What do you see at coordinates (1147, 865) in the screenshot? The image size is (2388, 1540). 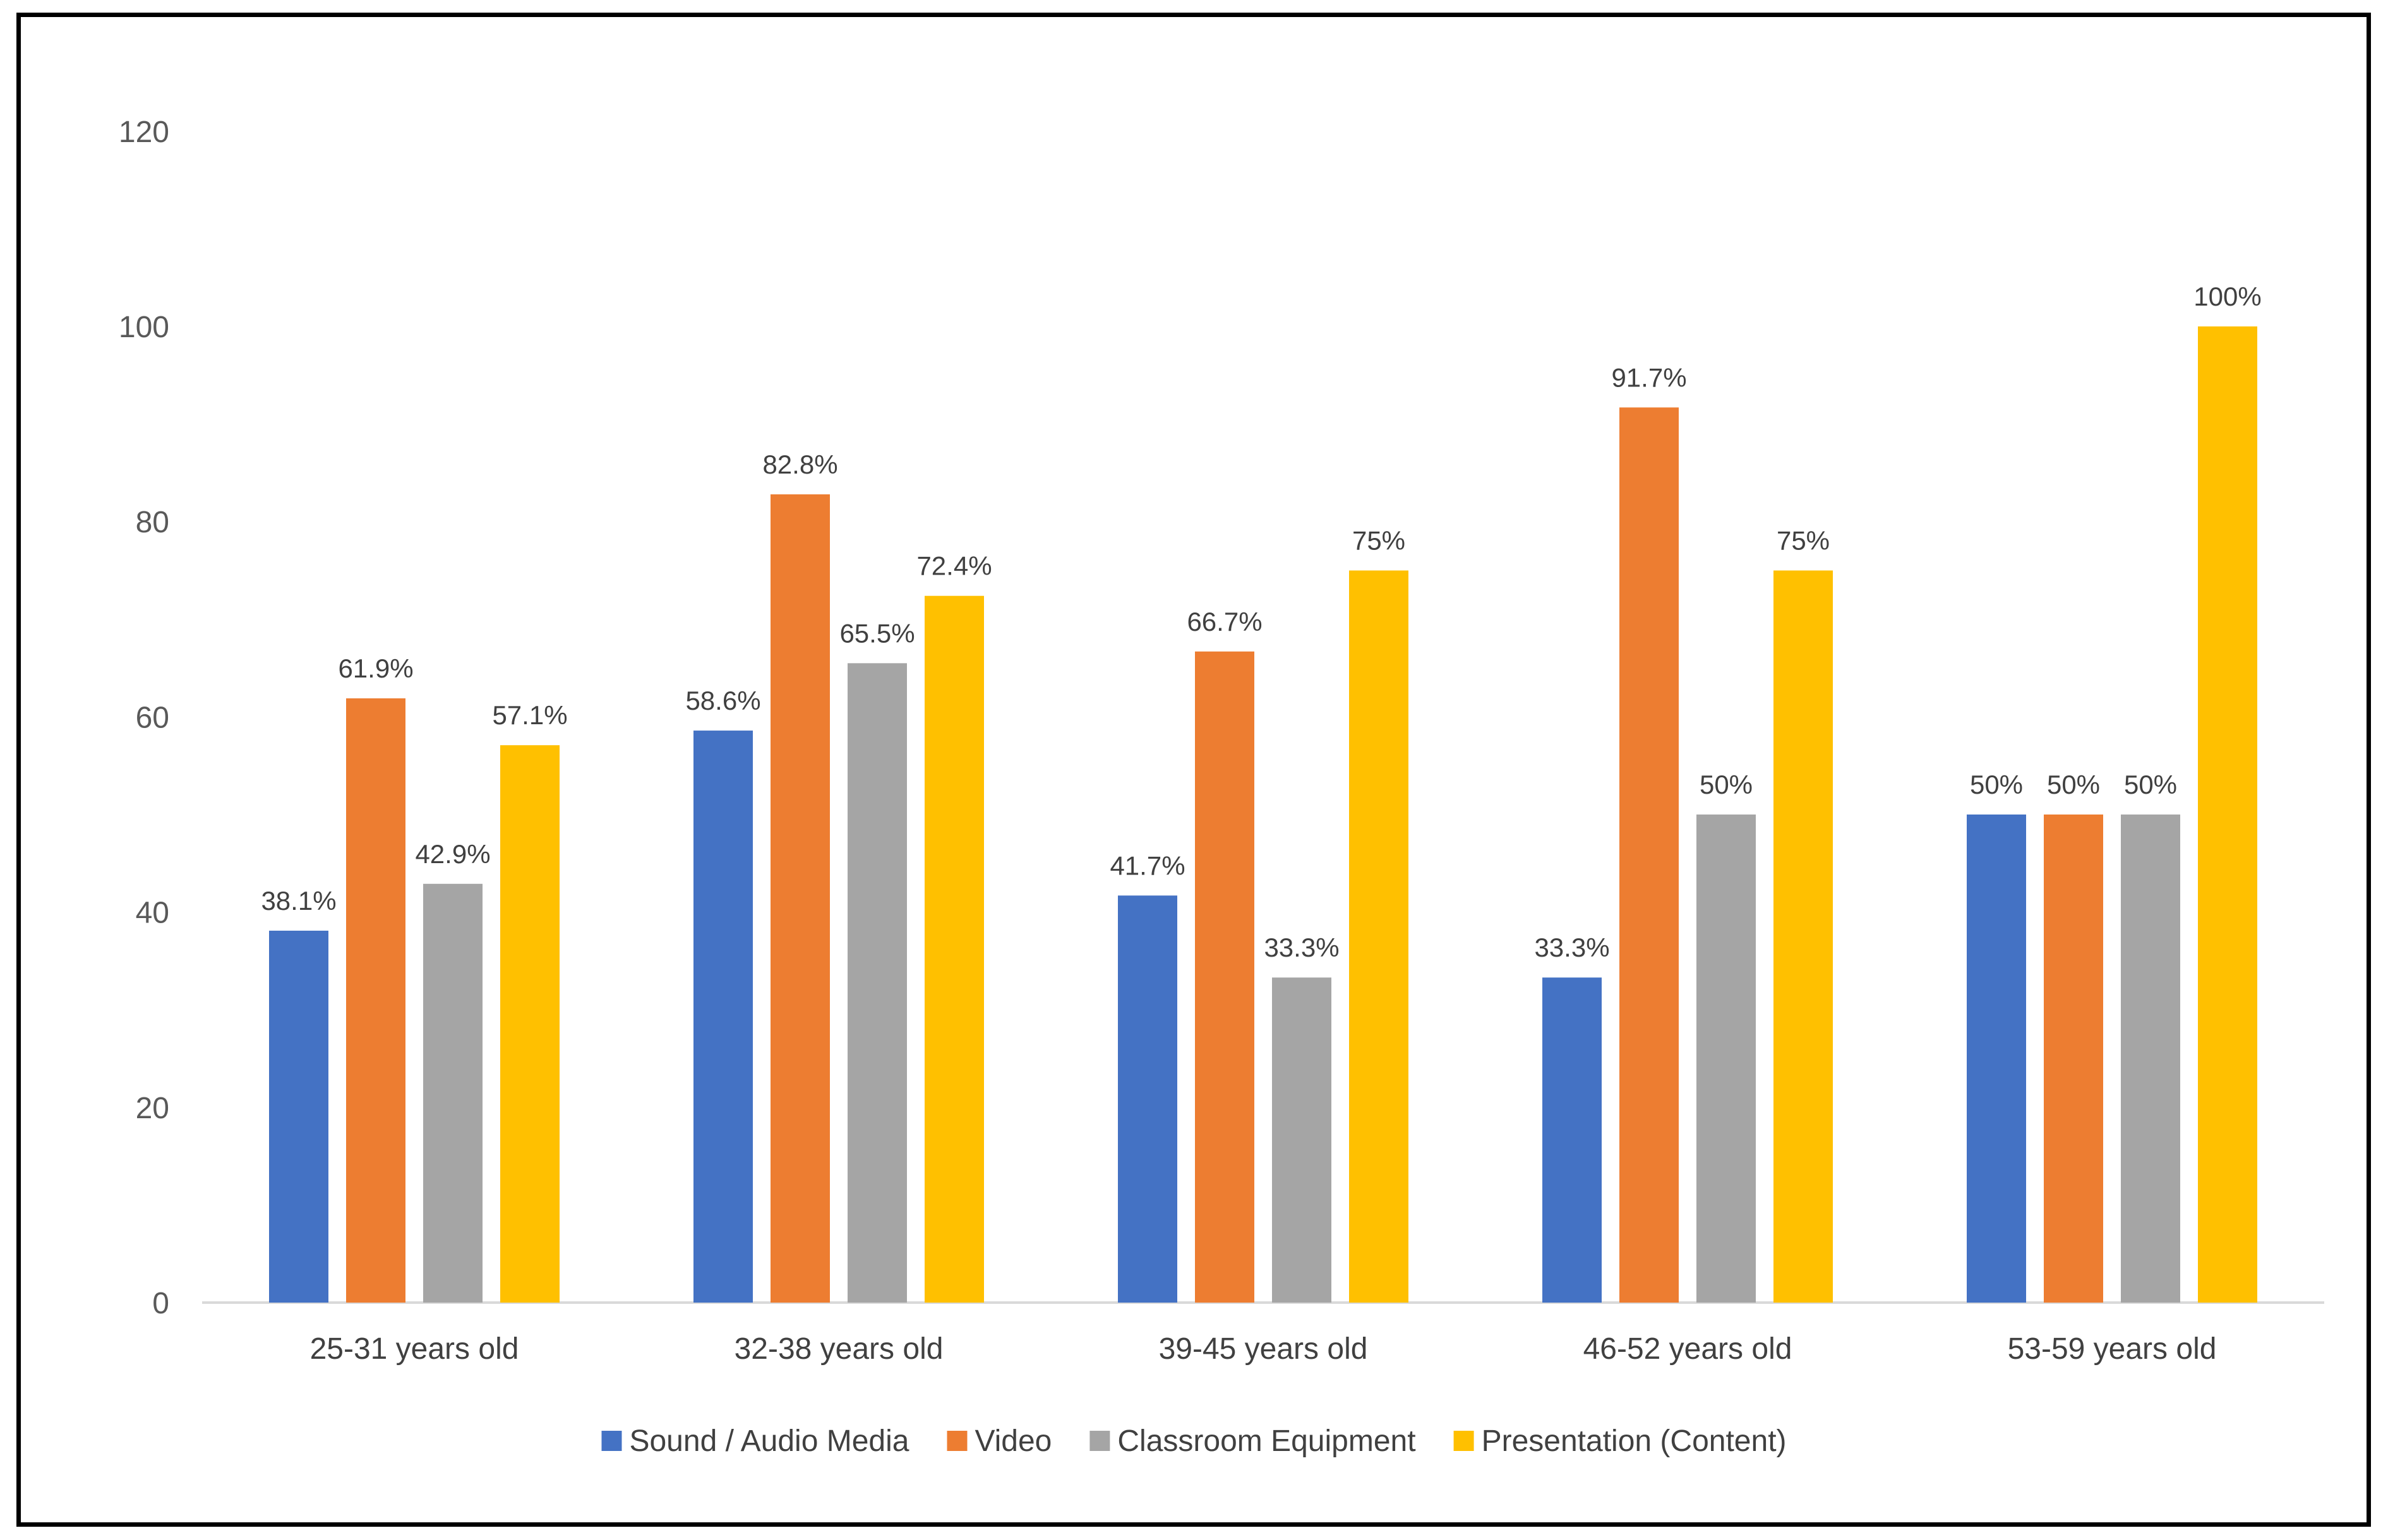 I see `data-label-sound-audio-media-39-45-years-old: 41.7%` at bounding box center [1147, 865].